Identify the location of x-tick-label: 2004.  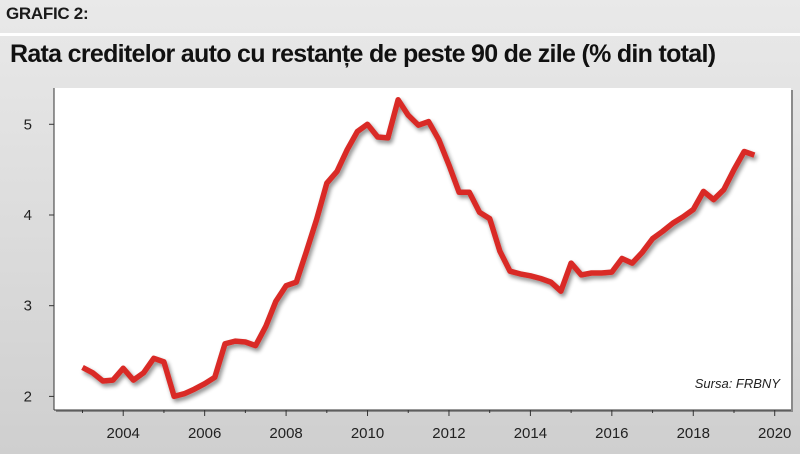
(123, 433).